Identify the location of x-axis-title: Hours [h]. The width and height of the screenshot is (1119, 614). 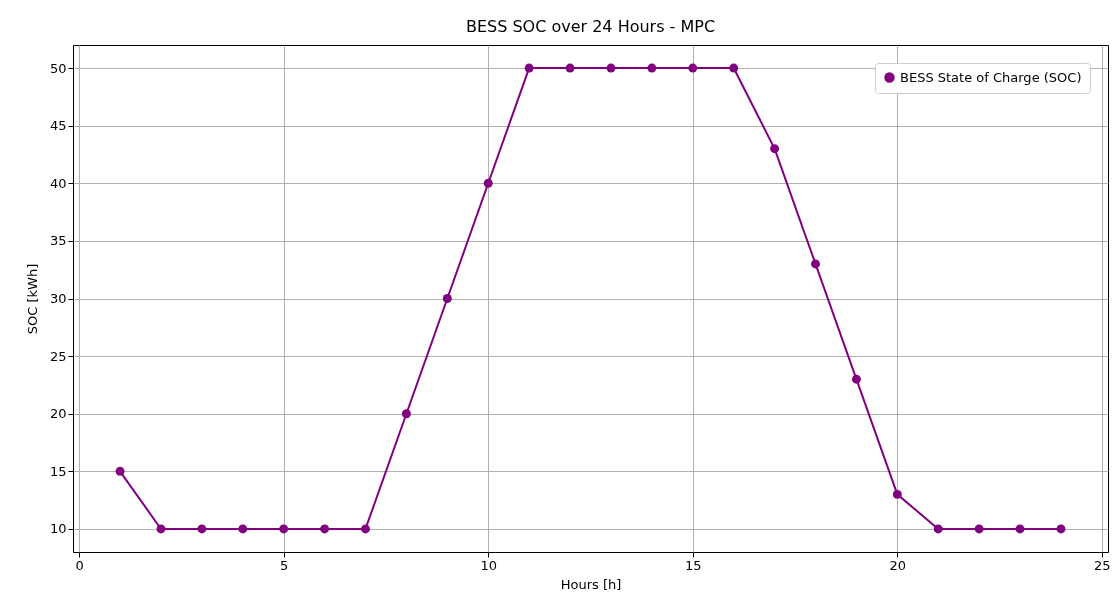
(591, 584).